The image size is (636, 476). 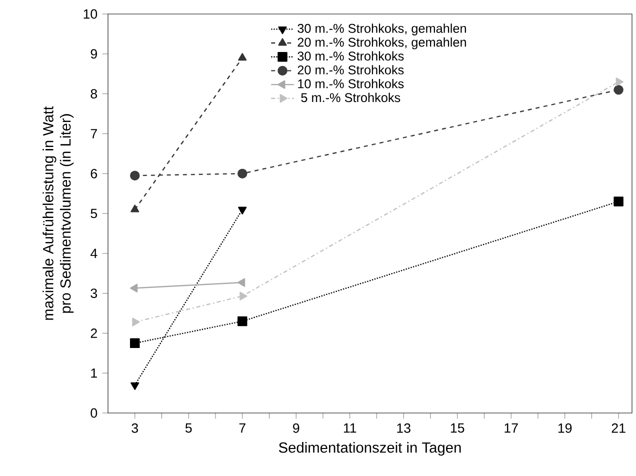 What do you see at coordinates (296, 428) in the screenshot?
I see `x-tick-label: 9` at bounding box center [296, 428].